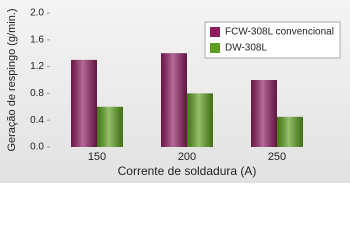 This screenshot has width=350, height=240. What do you see at coordinates (187, 171) in the screenshot?
I see `x-axis-label: Corrente de soldadura (A)` at bounding box center [187, 171].